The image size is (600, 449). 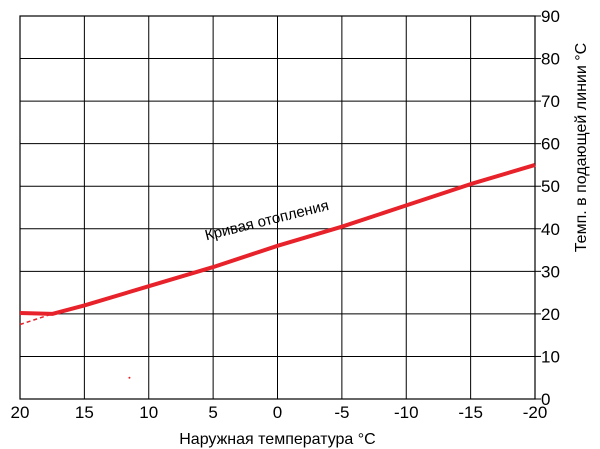 I want to click on y-tick-label: 10, so click(x=550, y=356).